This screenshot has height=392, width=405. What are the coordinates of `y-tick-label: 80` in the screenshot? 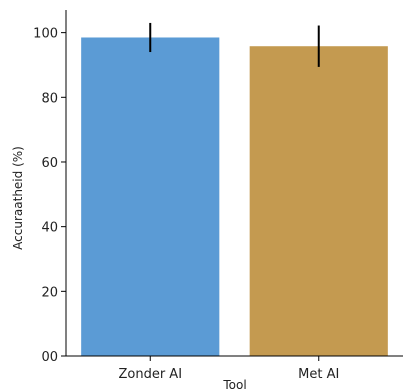 It's located at (49, 98).